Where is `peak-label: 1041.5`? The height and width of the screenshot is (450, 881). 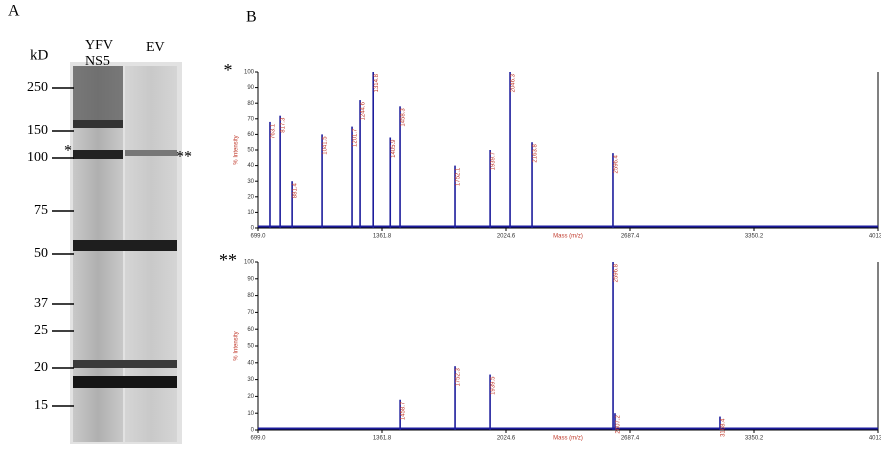
peak-label: 1041.5 is located at coordinates (326, 145).